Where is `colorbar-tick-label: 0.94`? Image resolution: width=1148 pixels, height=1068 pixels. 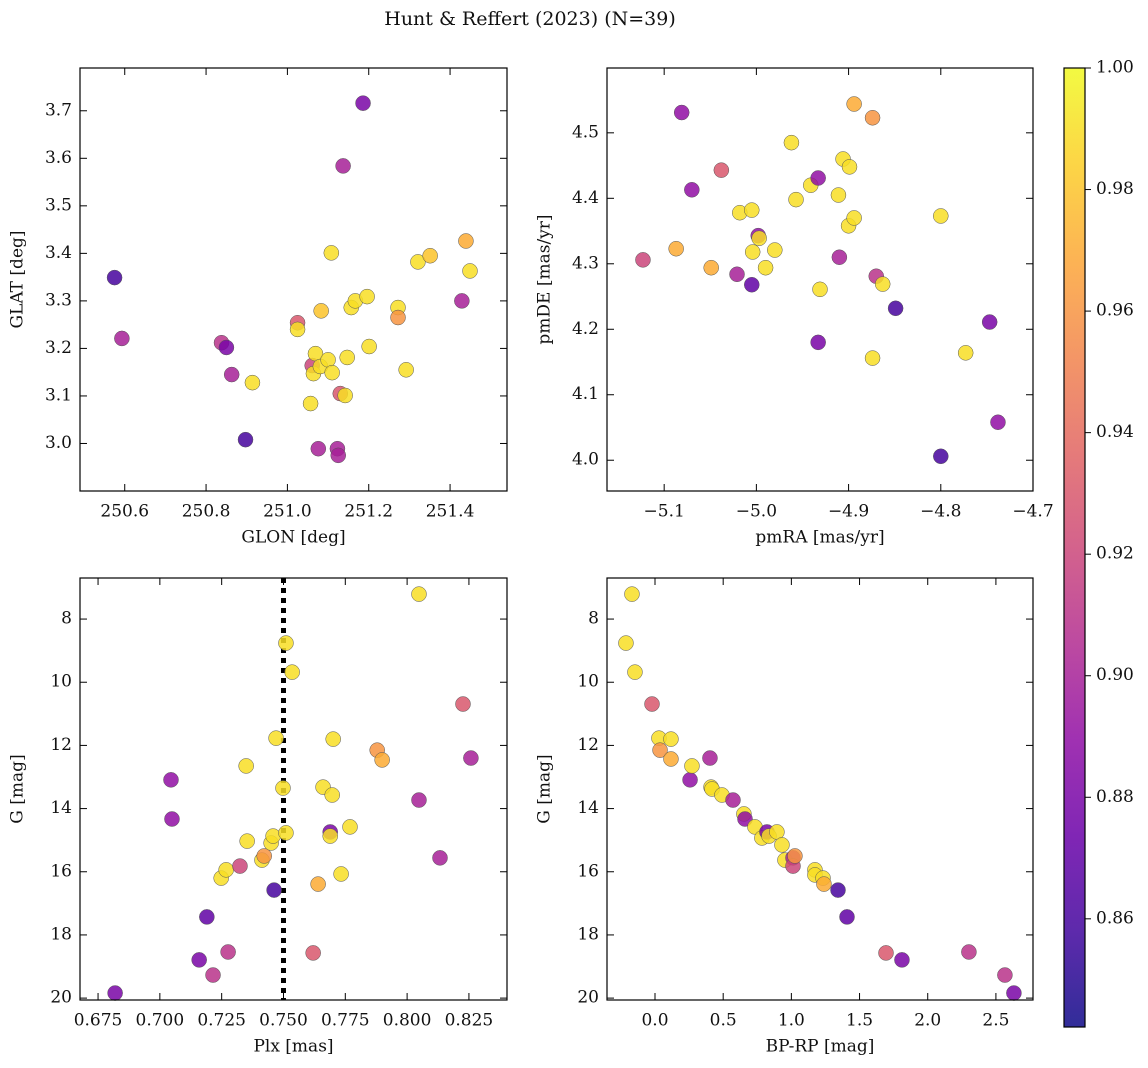
colorbar-tick-label: 0.94 is located at coordinates (1115, 432).